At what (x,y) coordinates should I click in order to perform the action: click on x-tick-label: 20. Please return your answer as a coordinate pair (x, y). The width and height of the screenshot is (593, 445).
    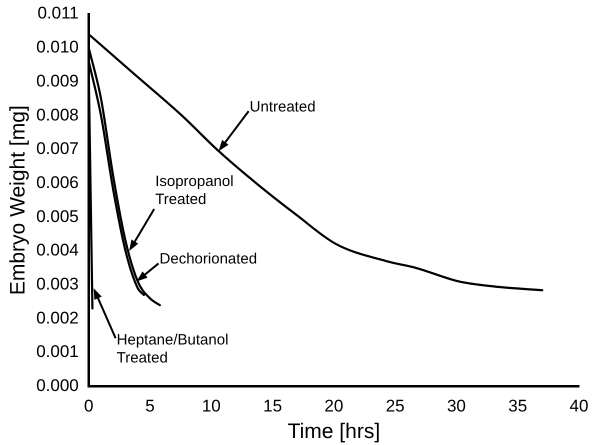
    Looking at the image, I should click on (334, 406).